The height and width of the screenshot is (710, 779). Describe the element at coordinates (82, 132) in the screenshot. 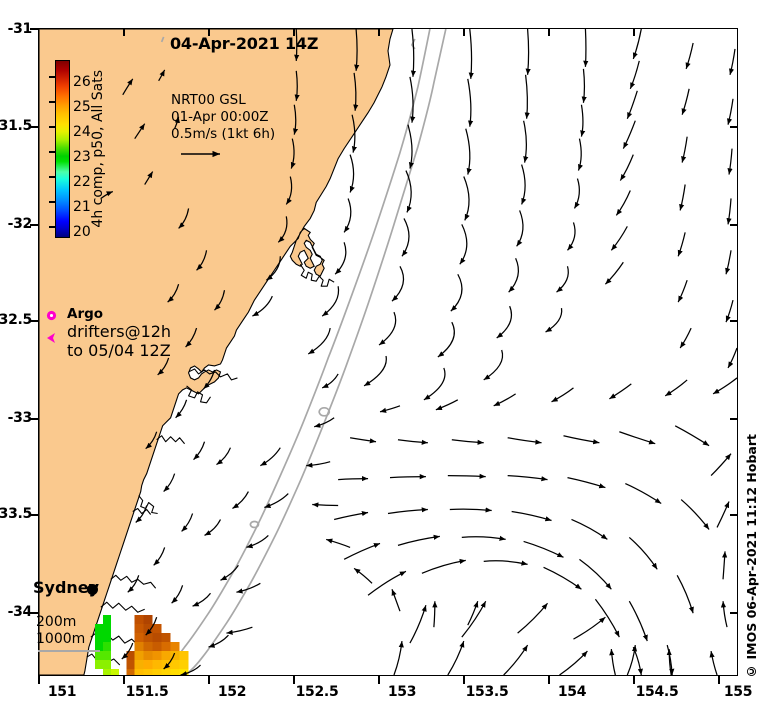

I see `colorbar-label: 24` at that location.